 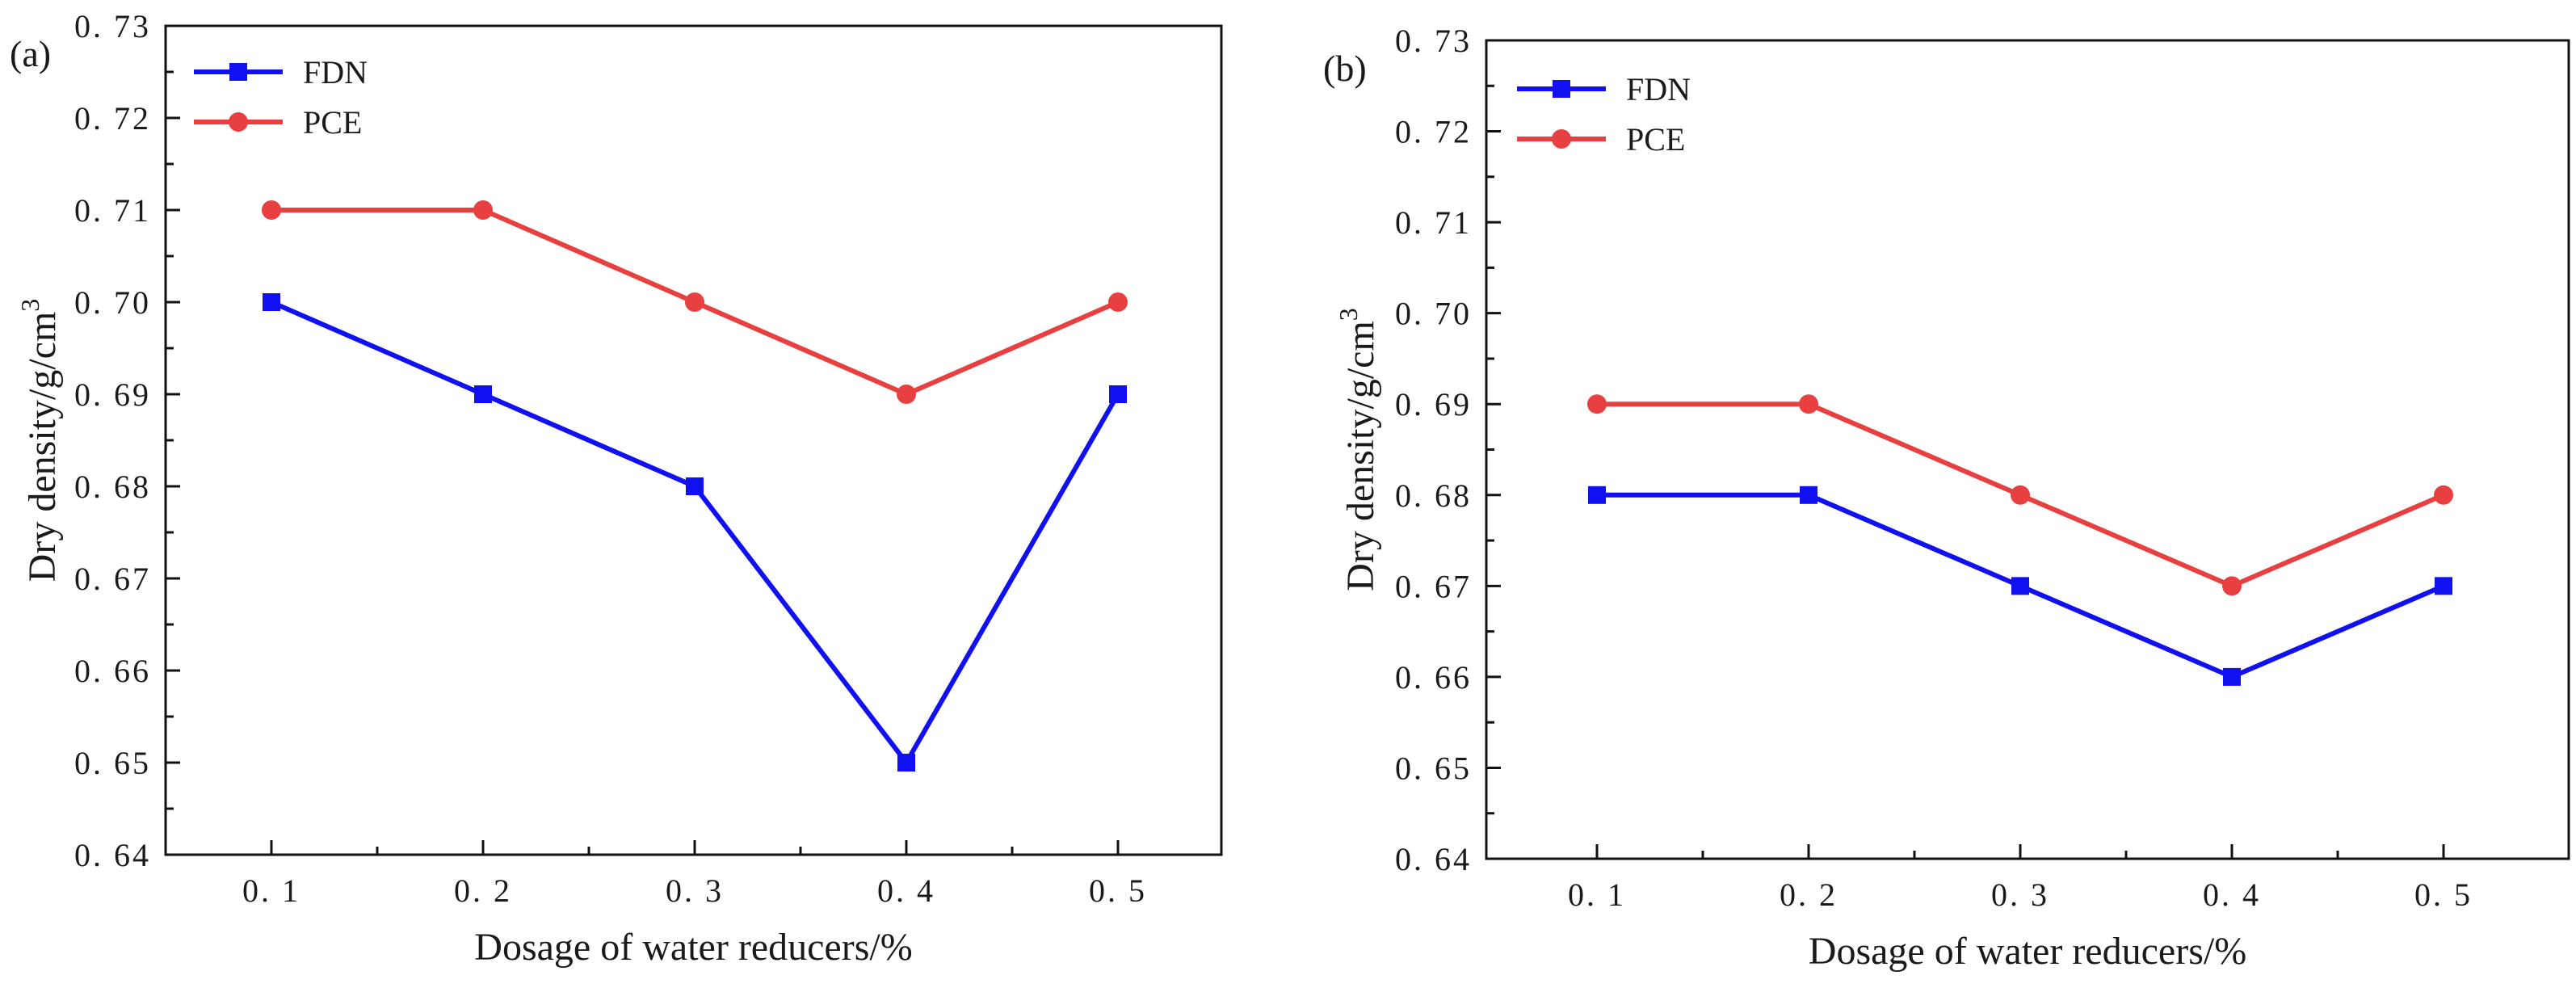 What do you see at coordinates (1345, 68) in the screenshot?
I see `panel-label: (b)` at bounding box center [1345, 68].